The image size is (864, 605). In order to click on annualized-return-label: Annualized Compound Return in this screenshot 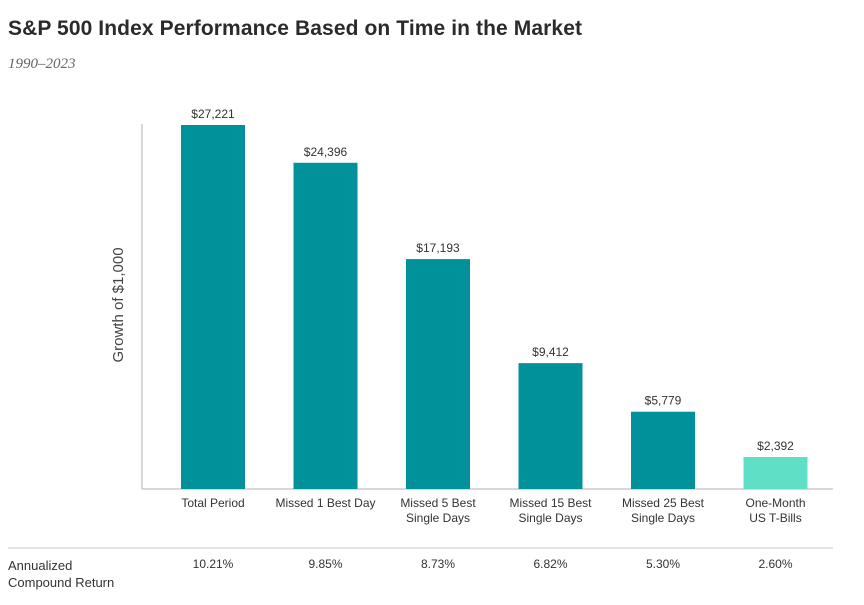, I will do `click(73, 574)`.